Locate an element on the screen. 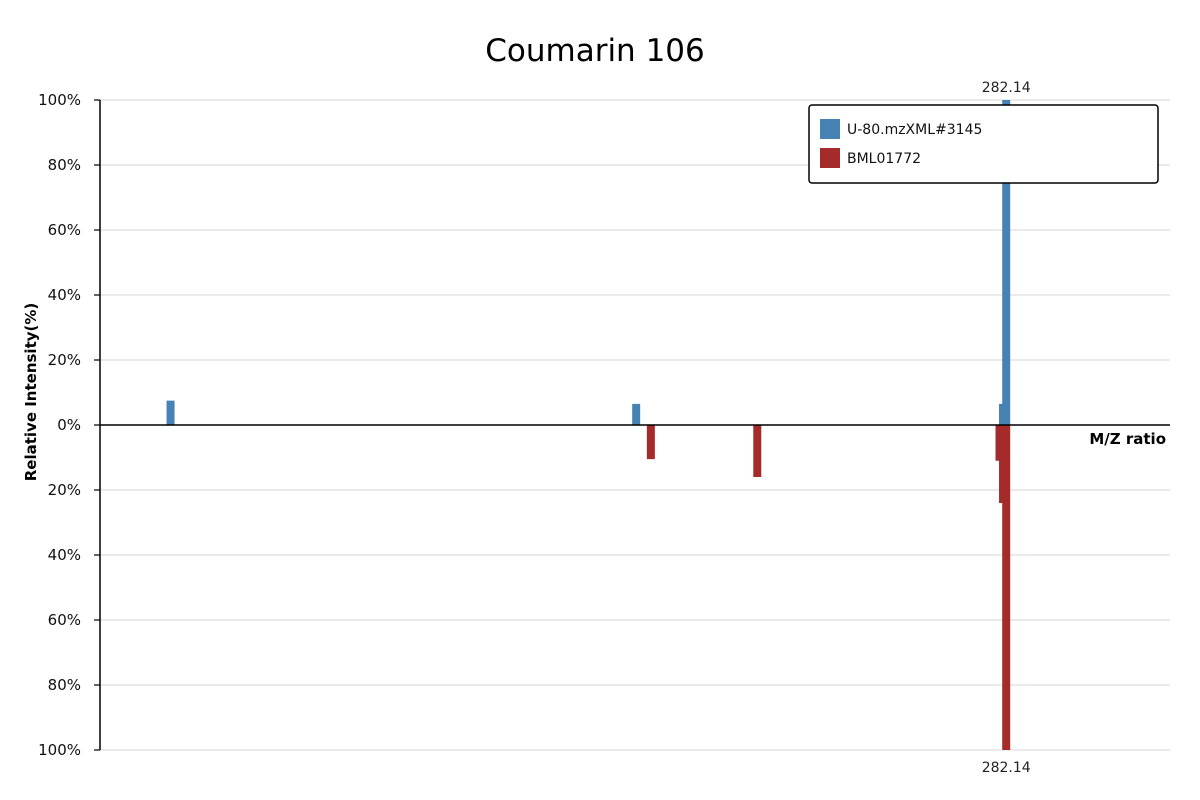 This screenshot has height=800, width=1200. x-axis-title: M/Z ratio is located at coordinates (1127, 439).